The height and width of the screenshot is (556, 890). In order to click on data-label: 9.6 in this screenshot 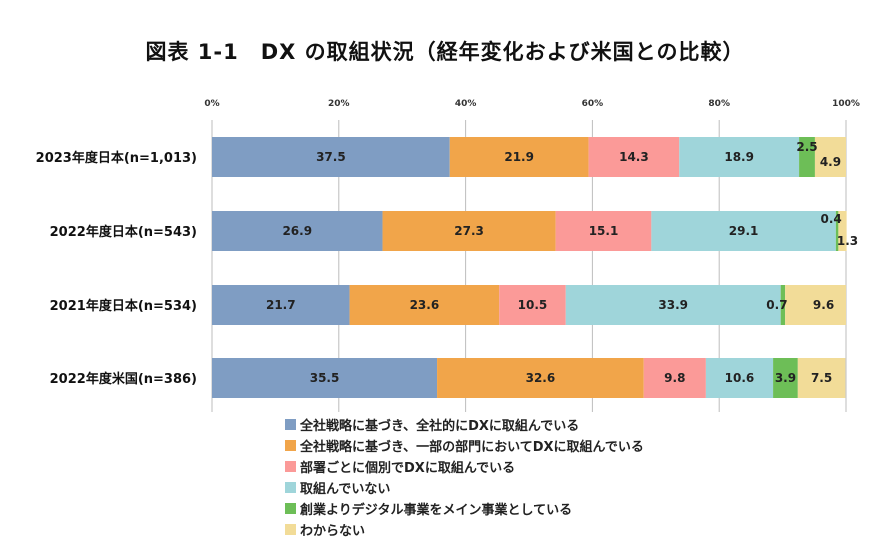, I will do `click(823, 305)`.